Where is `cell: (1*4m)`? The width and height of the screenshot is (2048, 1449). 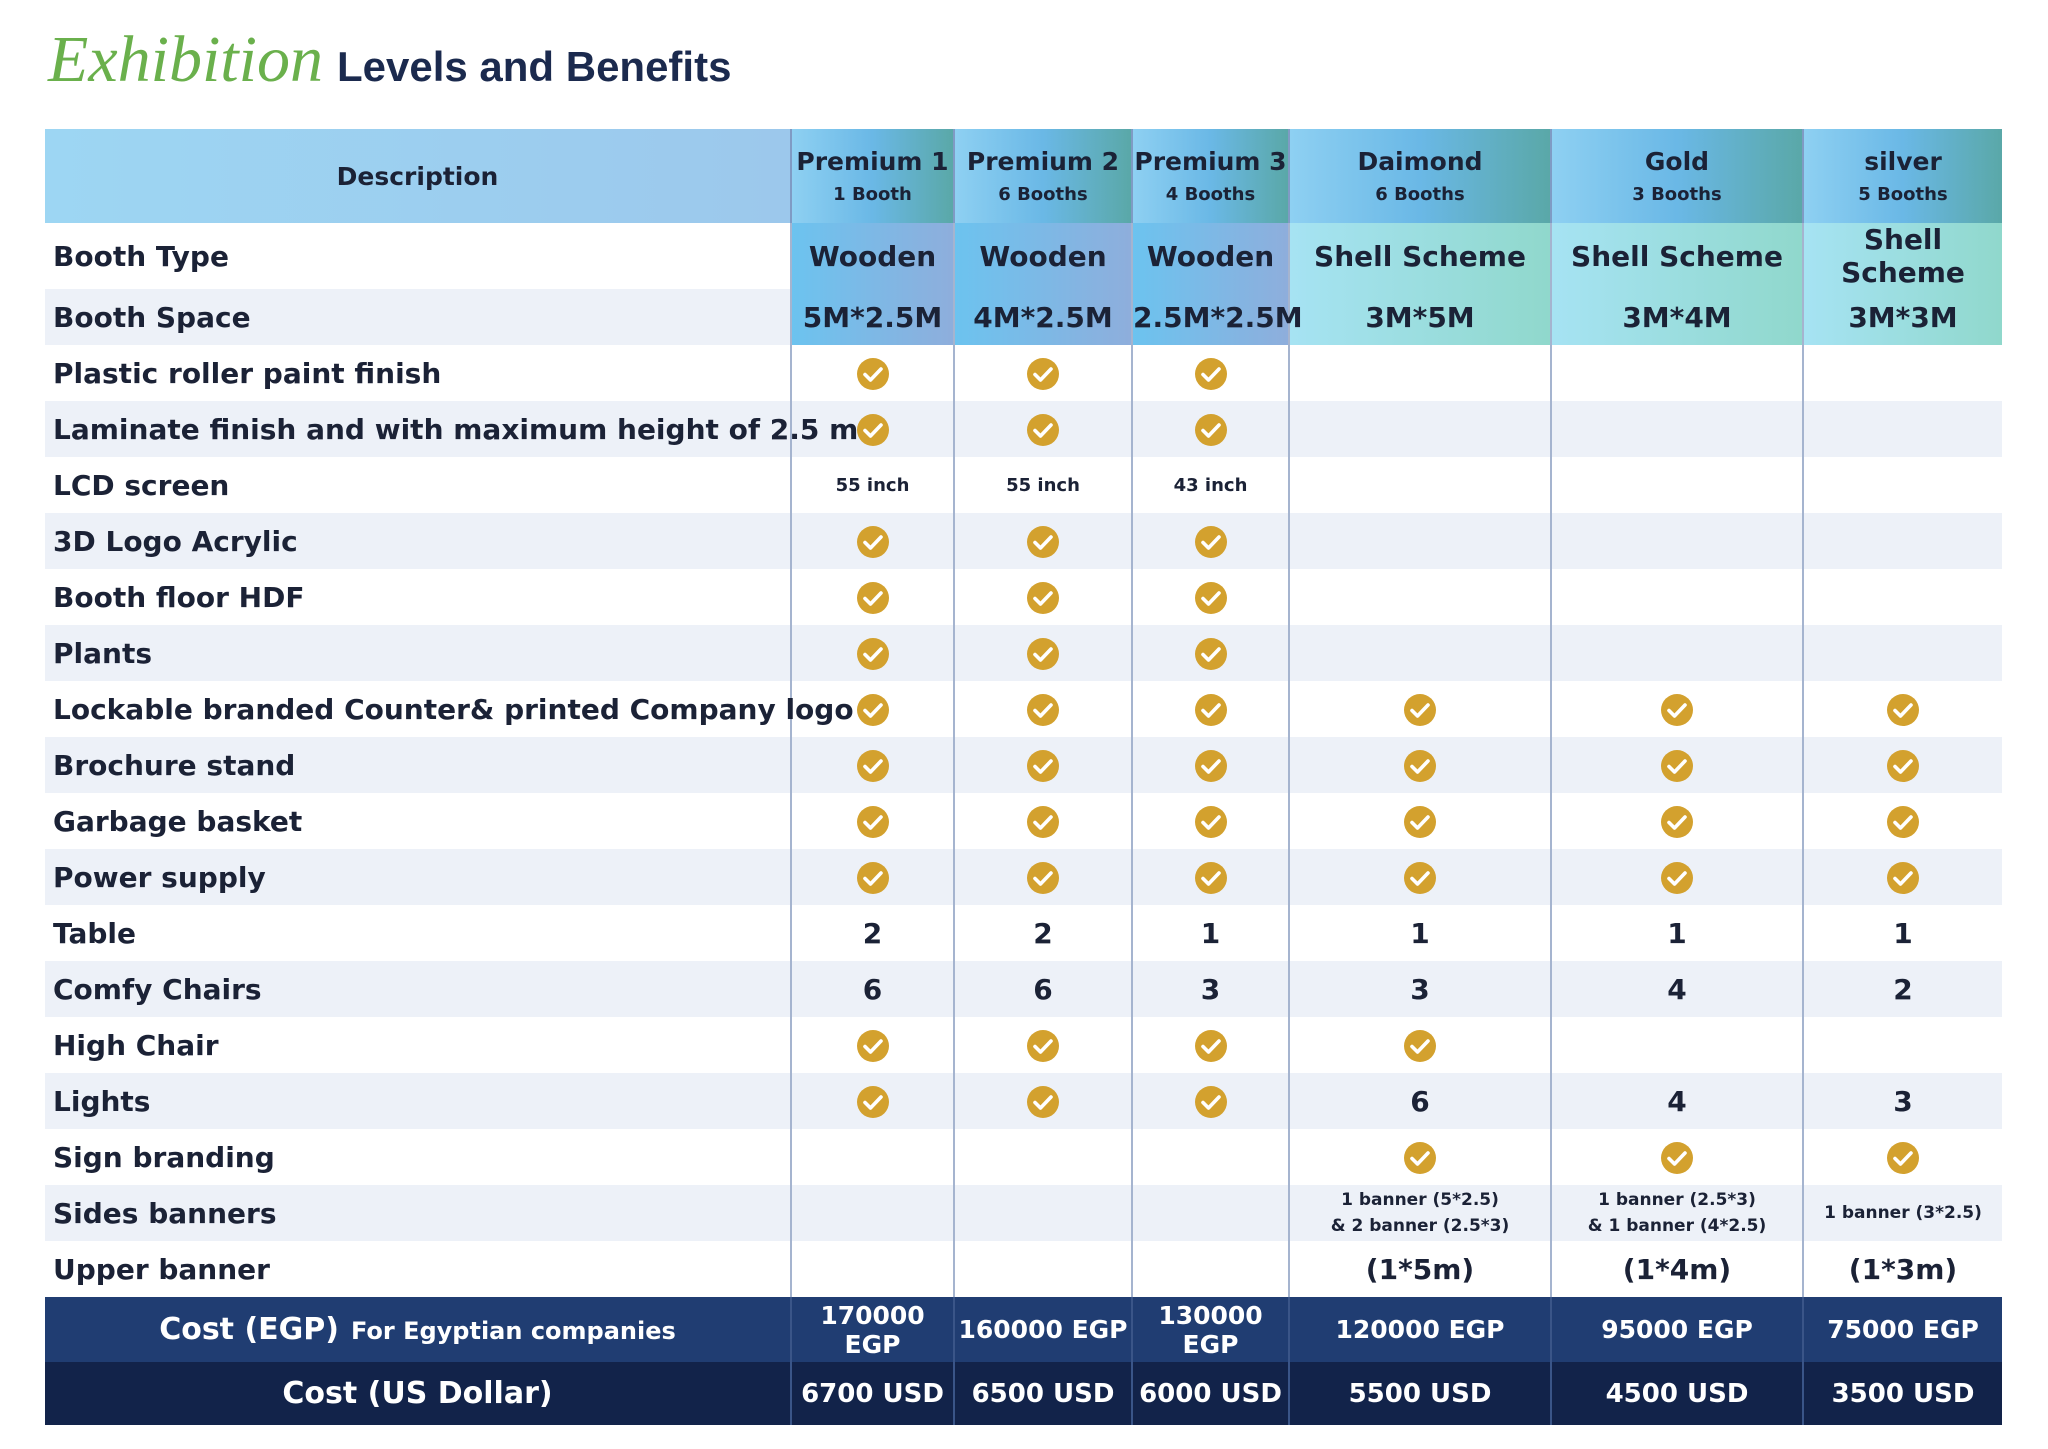 cell: (1*4m) is located at coordinates (1676, 1269).